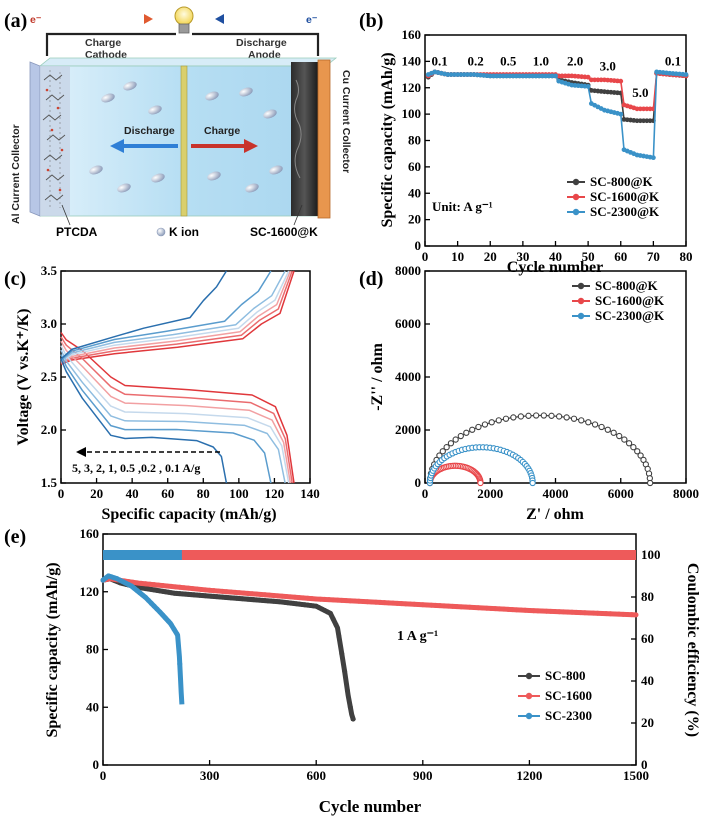  I want to click on y-tick-label: 160, so click(90, 533).